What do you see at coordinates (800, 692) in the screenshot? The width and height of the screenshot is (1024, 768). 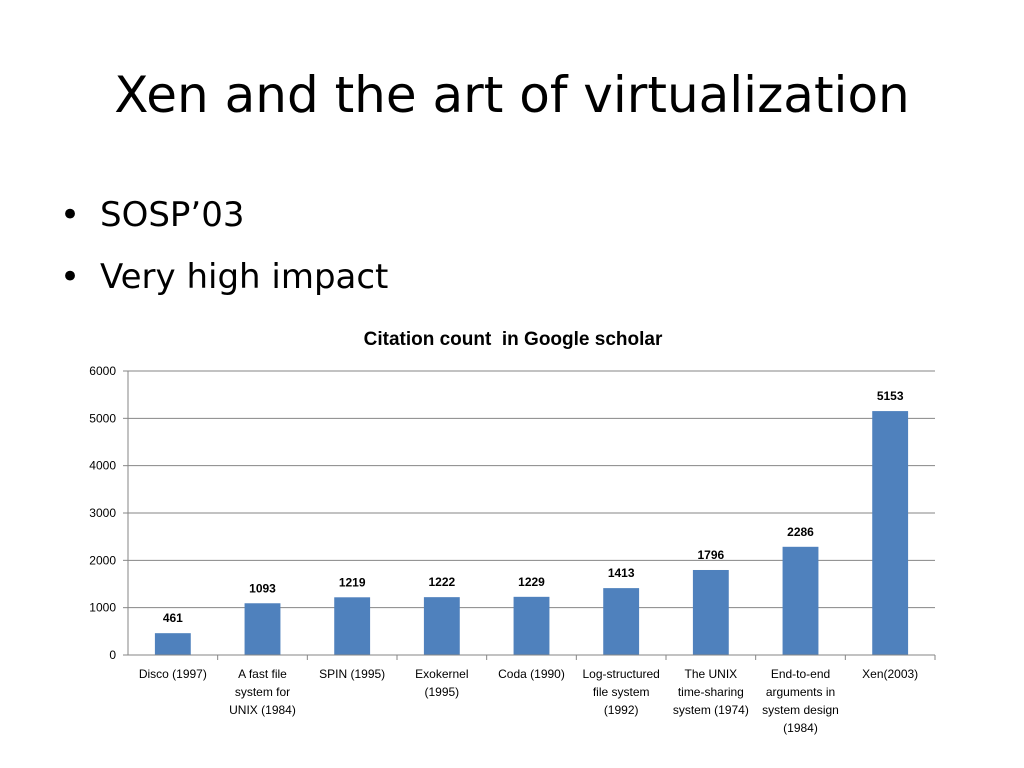 I see `x-category-label: arguments in` at bounding box center [800, 692].